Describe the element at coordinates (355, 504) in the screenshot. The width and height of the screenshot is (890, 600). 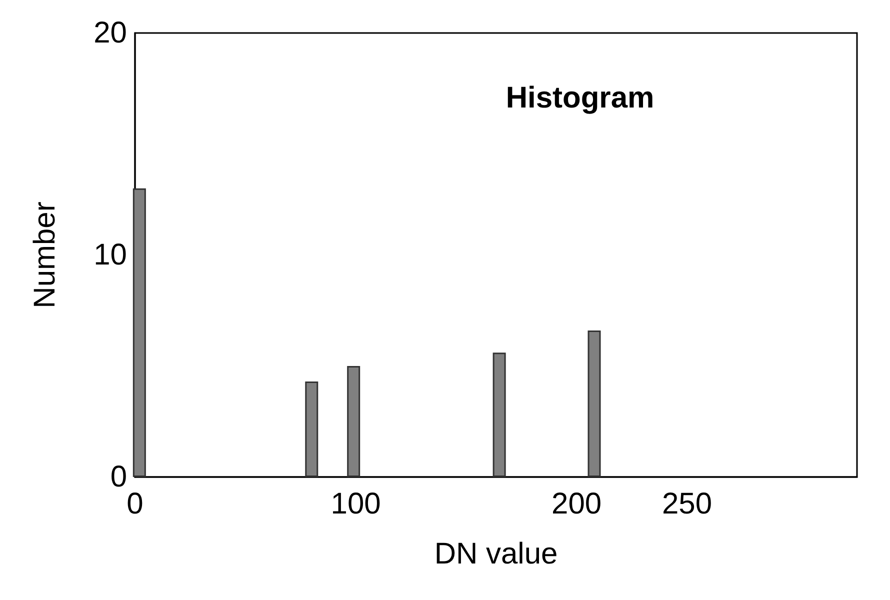
I see `x-tick-label: 100` at that location.